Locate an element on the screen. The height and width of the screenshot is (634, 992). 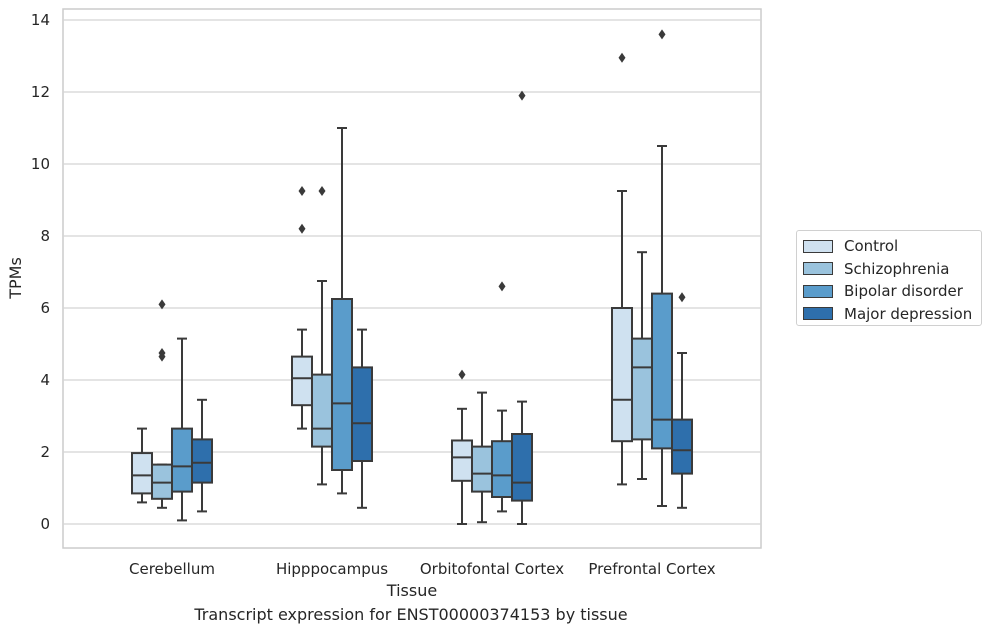
y-tick-label: 4 is located at coordinates (45, 380).